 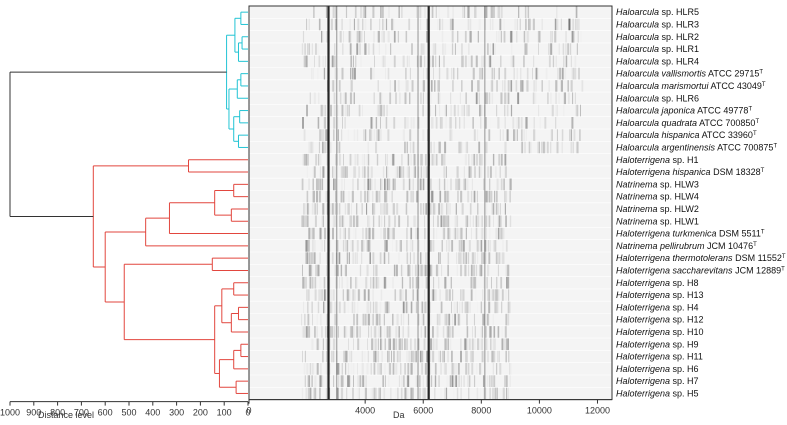 I want to click on spectrum-row, so click(x=430, y=184).